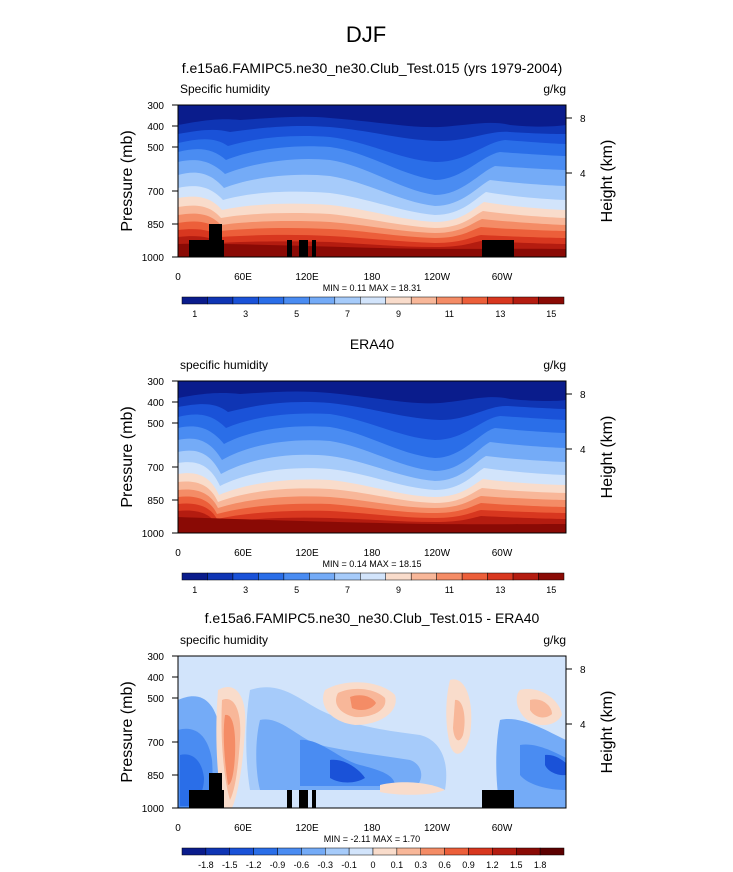 The height and width of the screenshot is (872, 733). Describe the element at coordinates (372, 865) in the screenshot. I see `colorbar-label: 0` at that location.